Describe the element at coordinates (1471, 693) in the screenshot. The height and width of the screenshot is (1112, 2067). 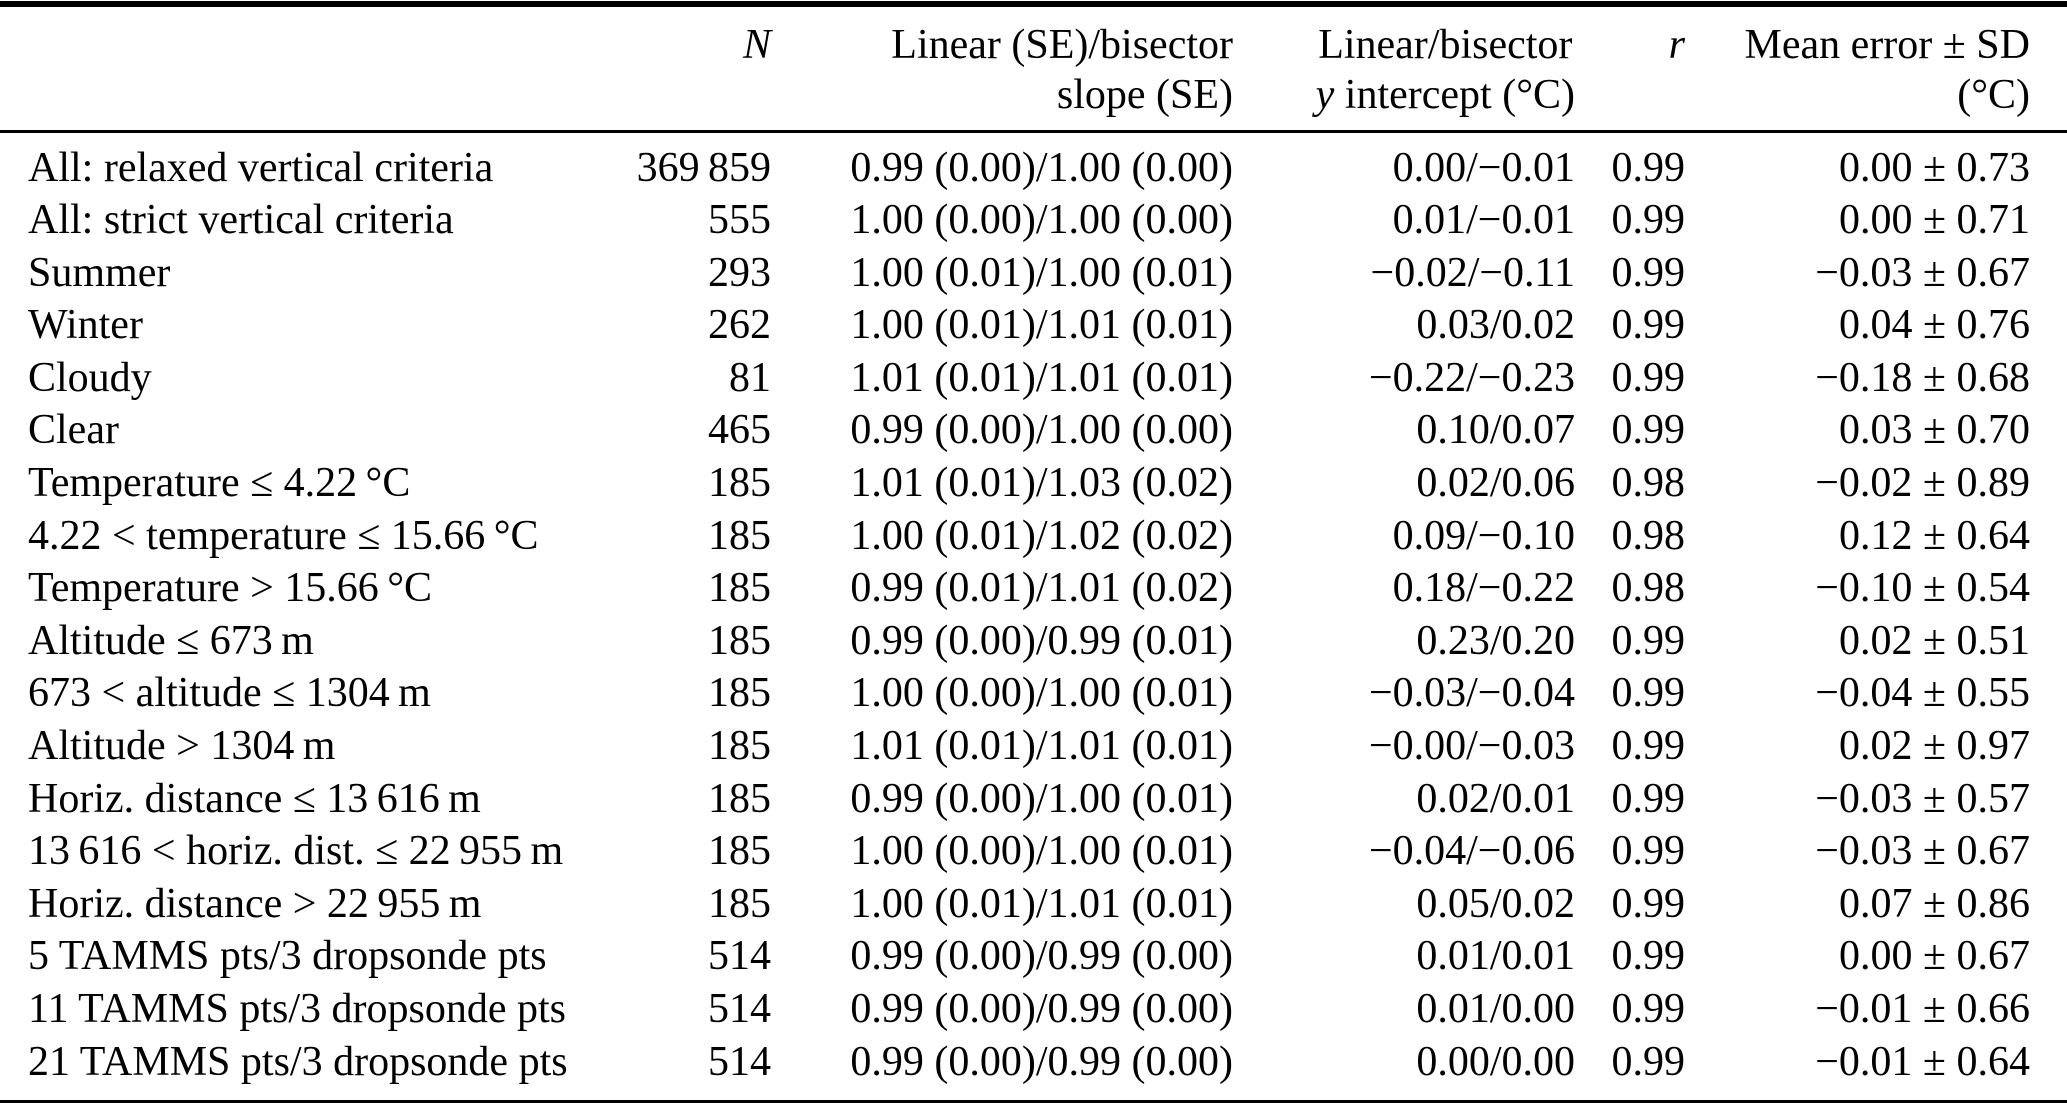
I see `intercept-cell: −0.03/−0.04` at that location.